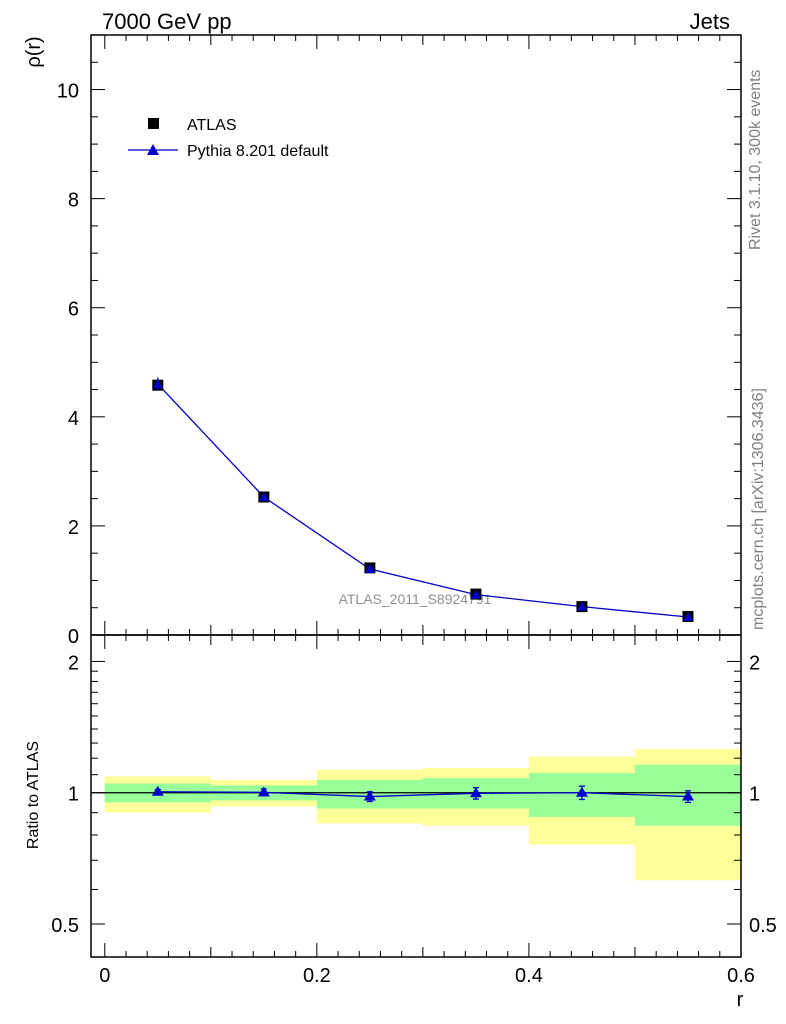 The height and width of the screenshot is (1024, 786). What do you see at coordinates (153, 149) in the screenshot?
I see `legend-mc-marker` at bounding box center [153, 149].